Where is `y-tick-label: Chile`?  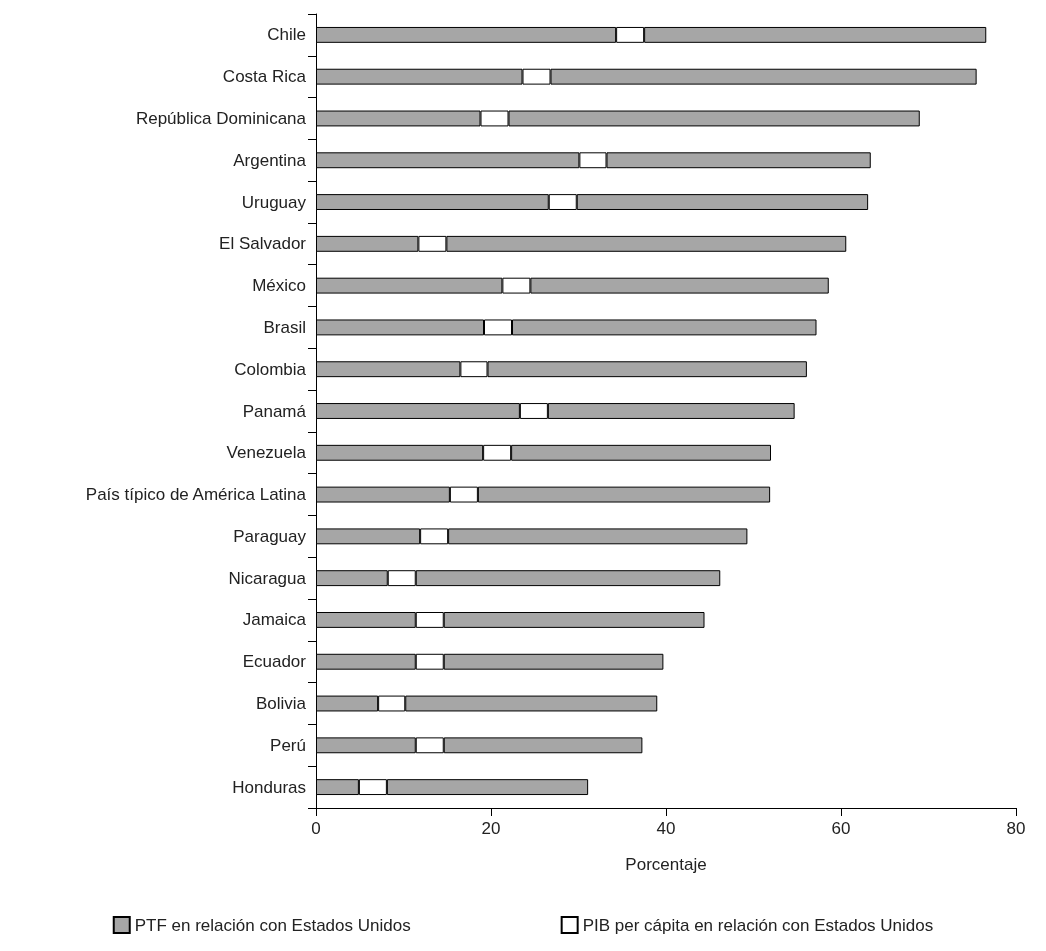 y-tick-label: Chile is located at coordinates (286, 35).